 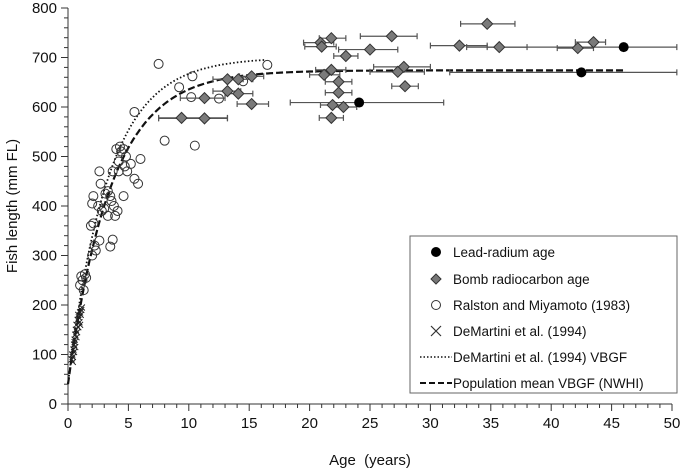 I want to click on y-tick-label: 400, so click(x=44, y=206).